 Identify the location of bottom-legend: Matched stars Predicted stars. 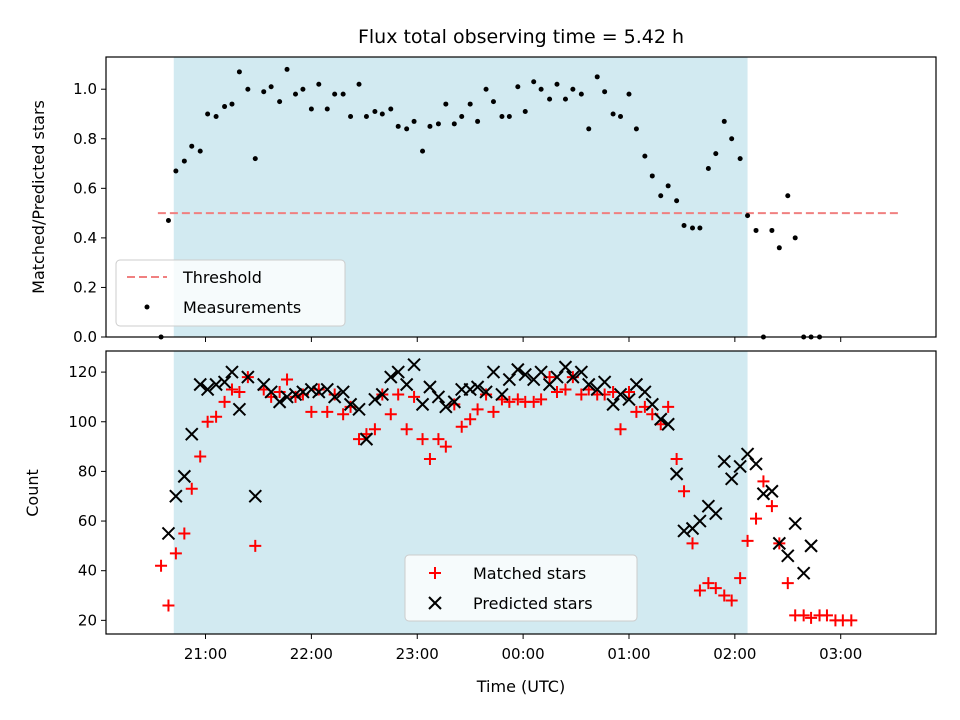
(521, 588).